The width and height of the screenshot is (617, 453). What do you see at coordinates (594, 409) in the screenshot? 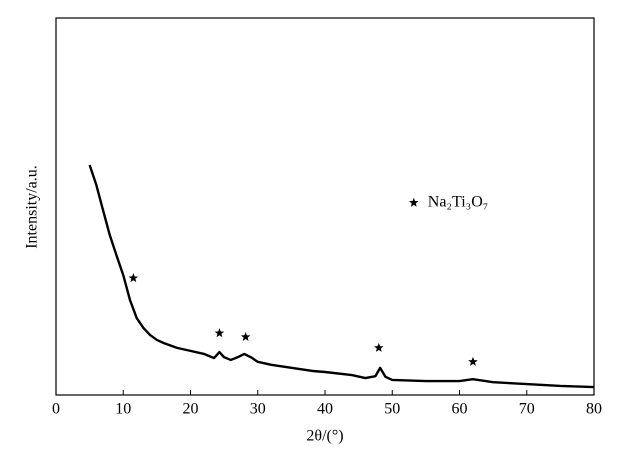
I see `x-tick-label: 80` at bounding box center [594, 409].